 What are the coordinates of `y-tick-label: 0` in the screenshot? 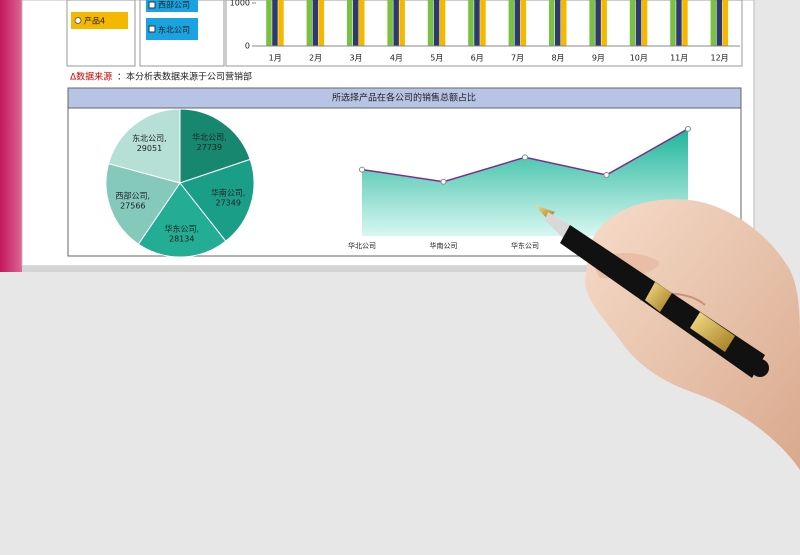 It's located at (247, 46).